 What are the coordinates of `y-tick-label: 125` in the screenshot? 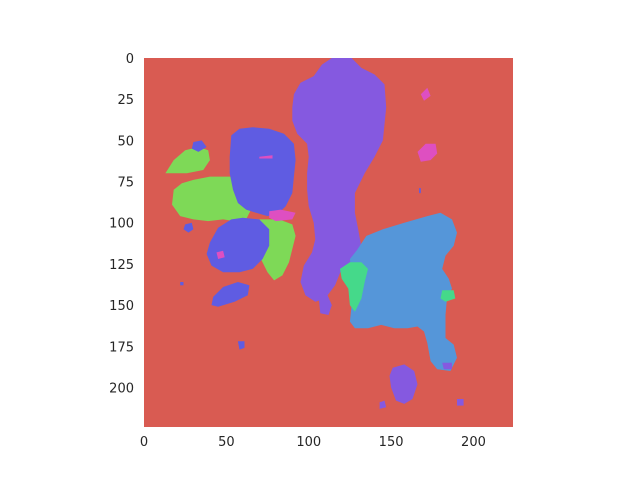 It's located at (121, 265).